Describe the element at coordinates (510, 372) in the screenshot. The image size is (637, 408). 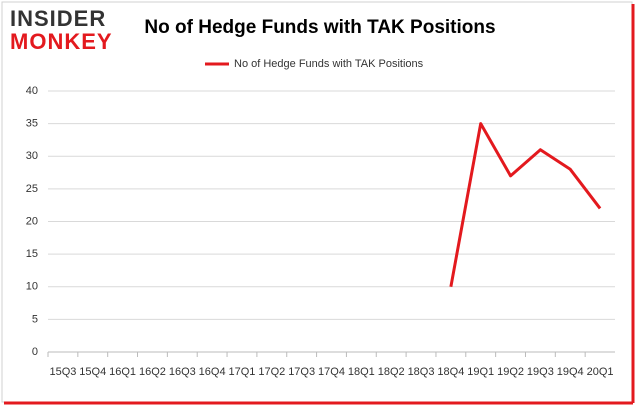
I see `x-tick-label: 19Q2` at that location.